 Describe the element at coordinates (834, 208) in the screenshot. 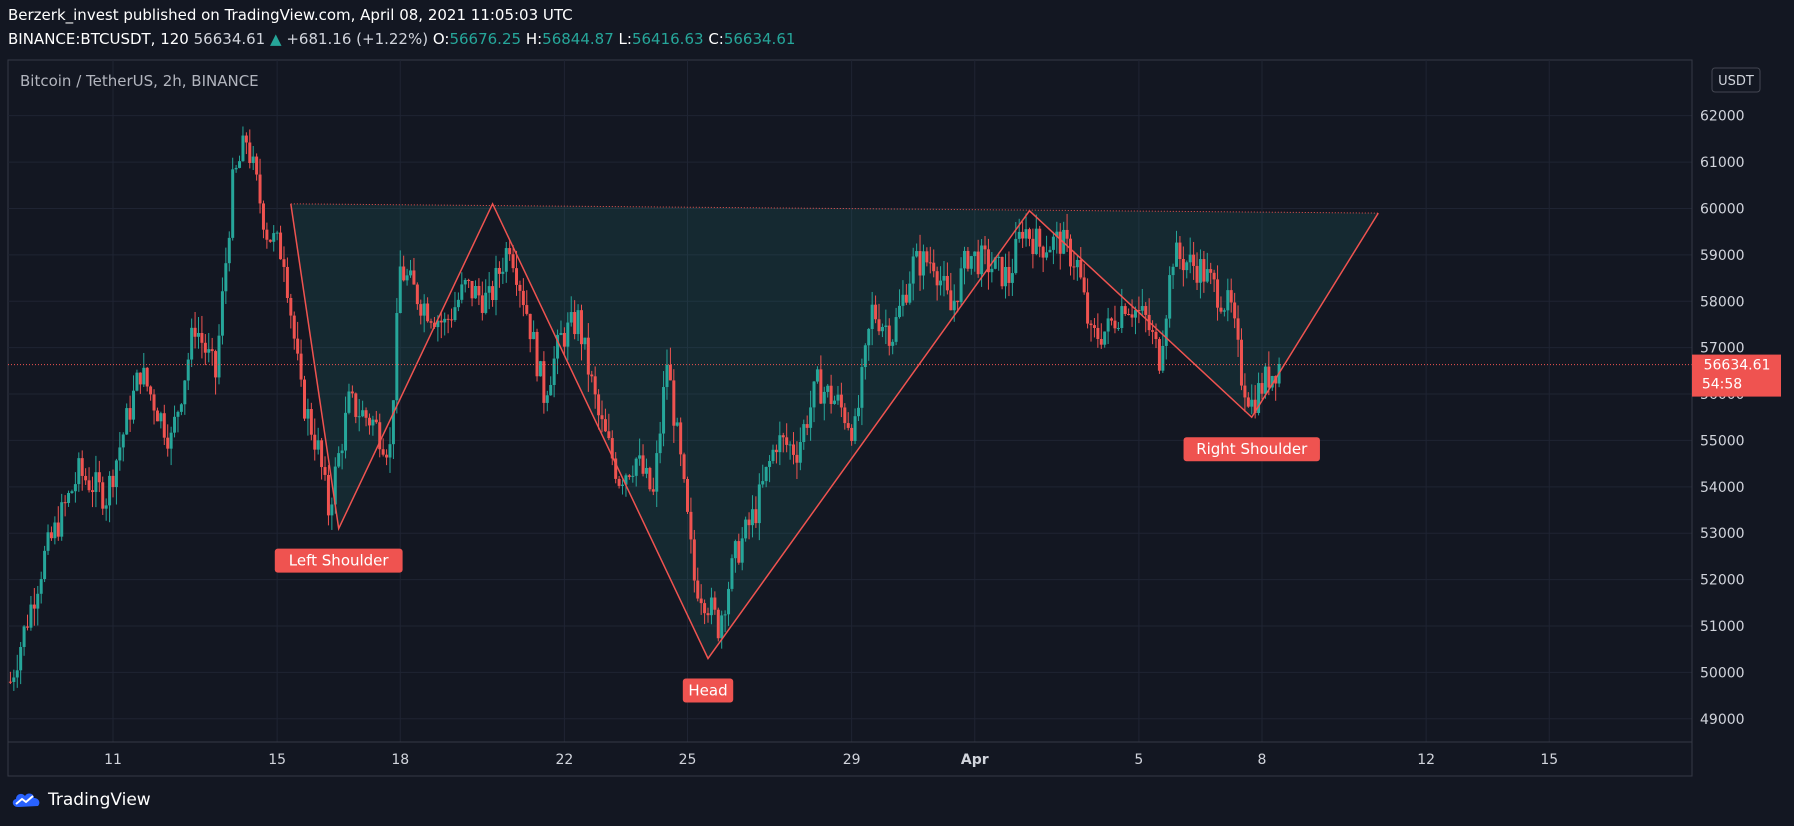

I see `neckline` at that location.